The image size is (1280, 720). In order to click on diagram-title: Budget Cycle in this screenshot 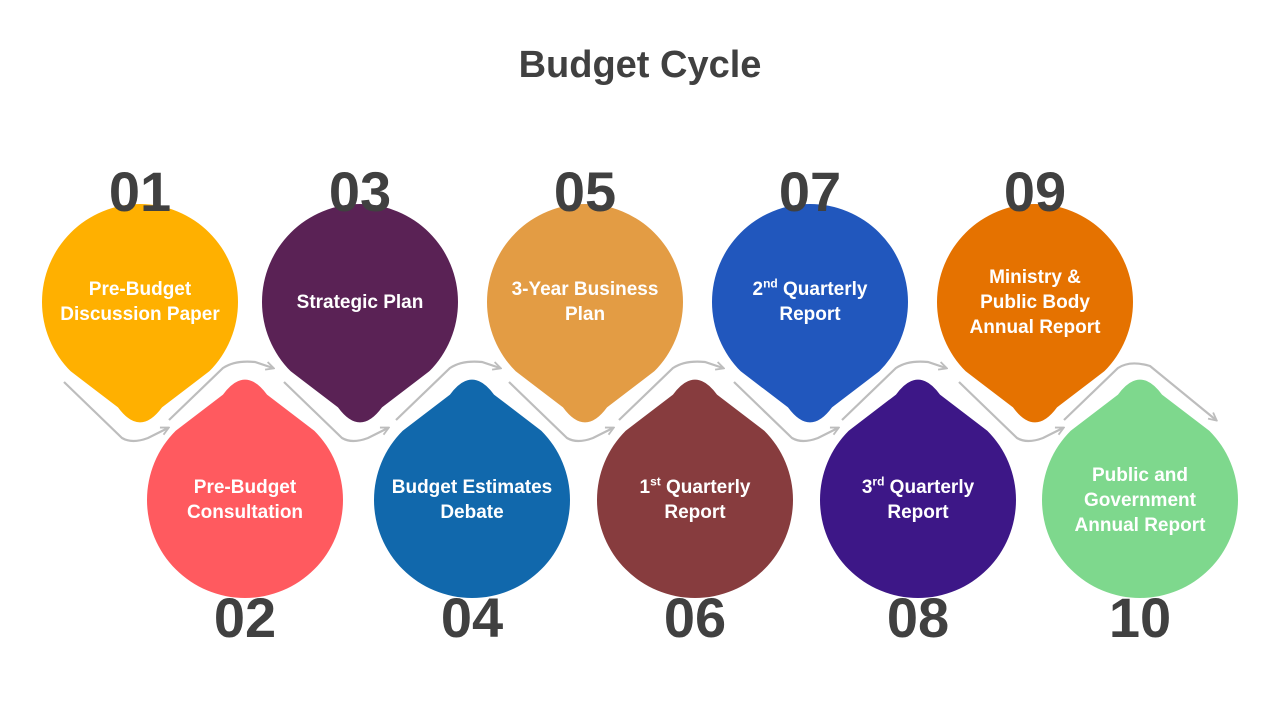, I will do `click(640, 65)`.